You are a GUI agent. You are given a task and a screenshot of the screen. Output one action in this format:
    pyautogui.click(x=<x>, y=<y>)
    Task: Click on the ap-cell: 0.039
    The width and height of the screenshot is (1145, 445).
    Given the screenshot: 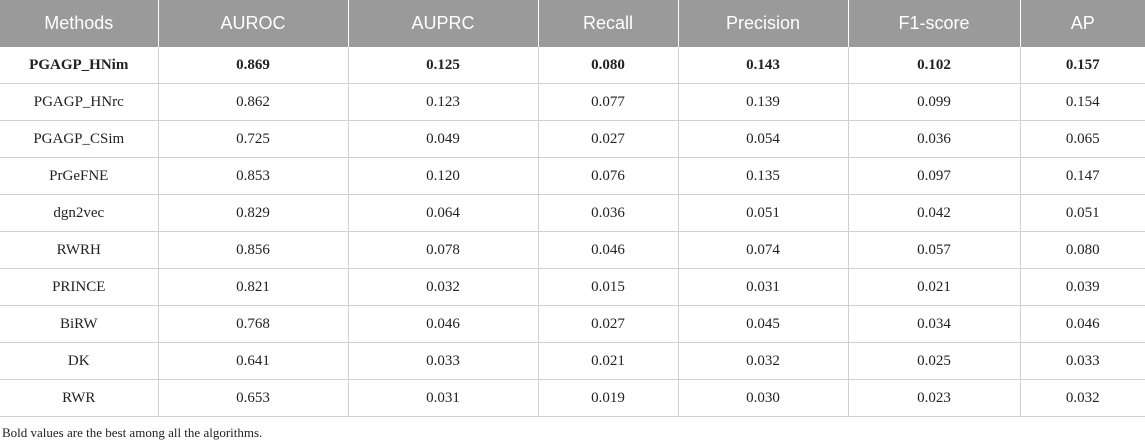 What is the action you would take?
    pyautogui.click(x=1082, y=287)
    